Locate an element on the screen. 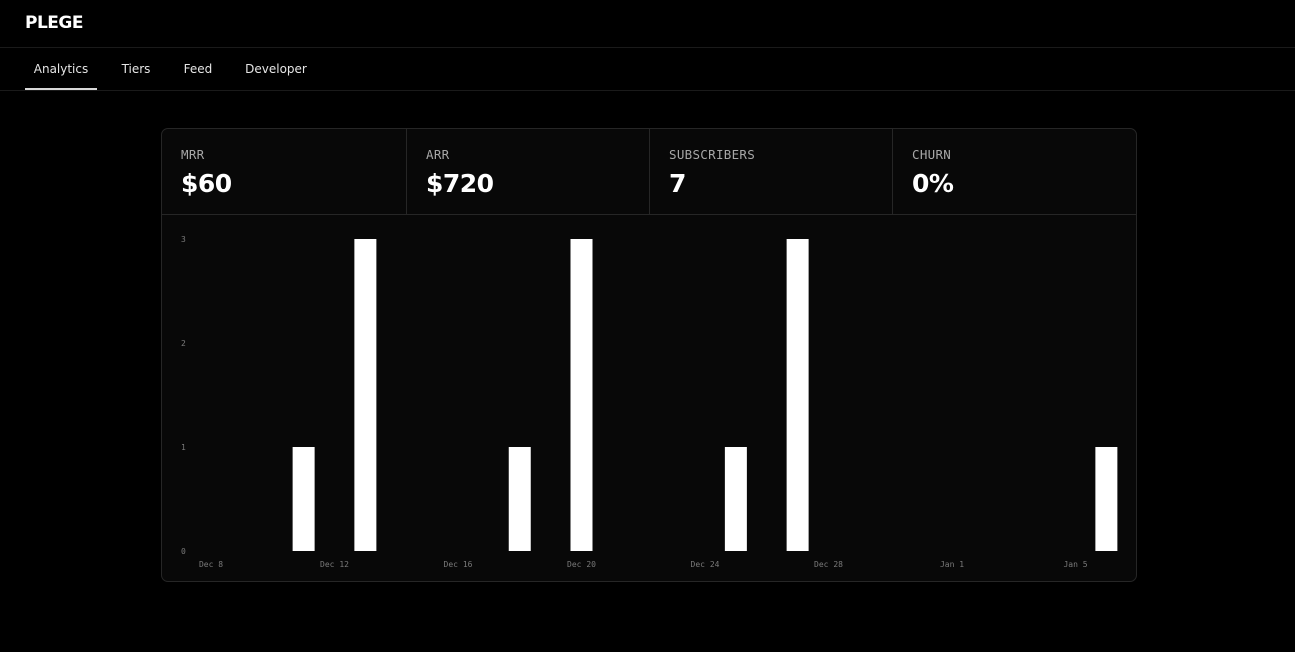 This screenshot has width=1295, height=652. stat-churn: CHURN 0% is located at coordinates (1014, 171).